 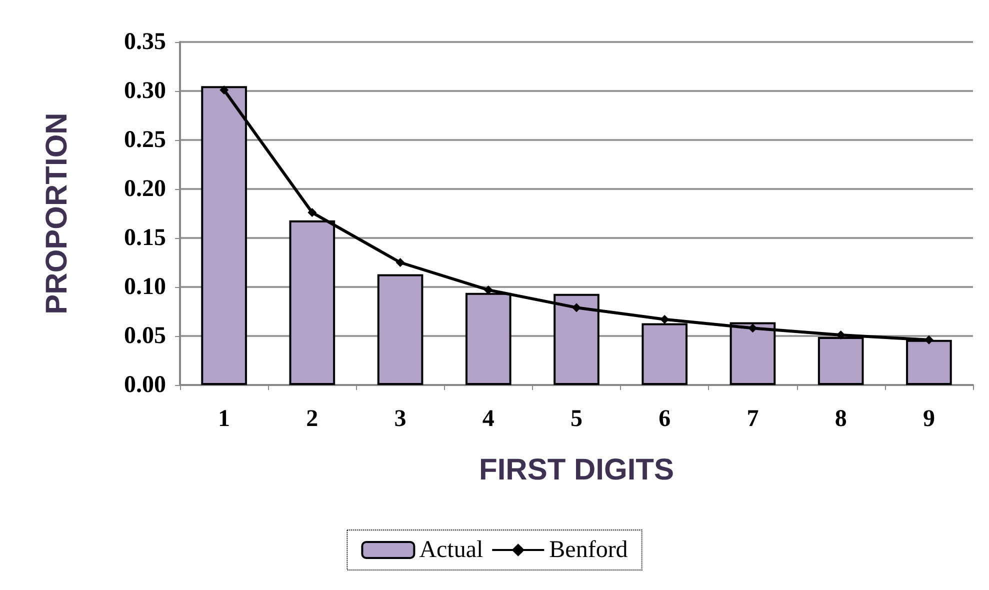 I want to click on x-tick-label: 1, so click(x=224, y=419).